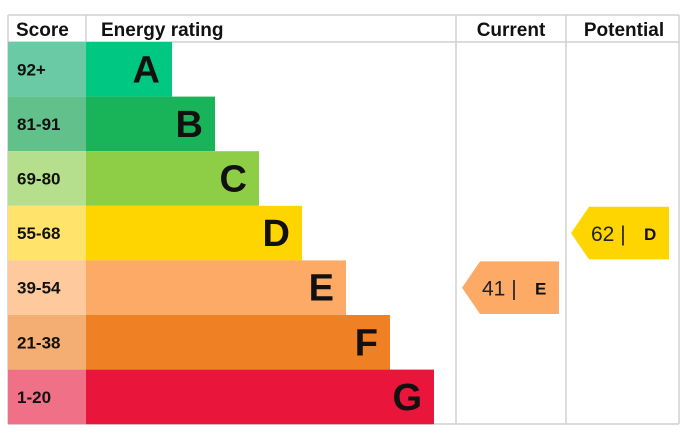  I want to click on score-label: 39-54, so click(39, 288).